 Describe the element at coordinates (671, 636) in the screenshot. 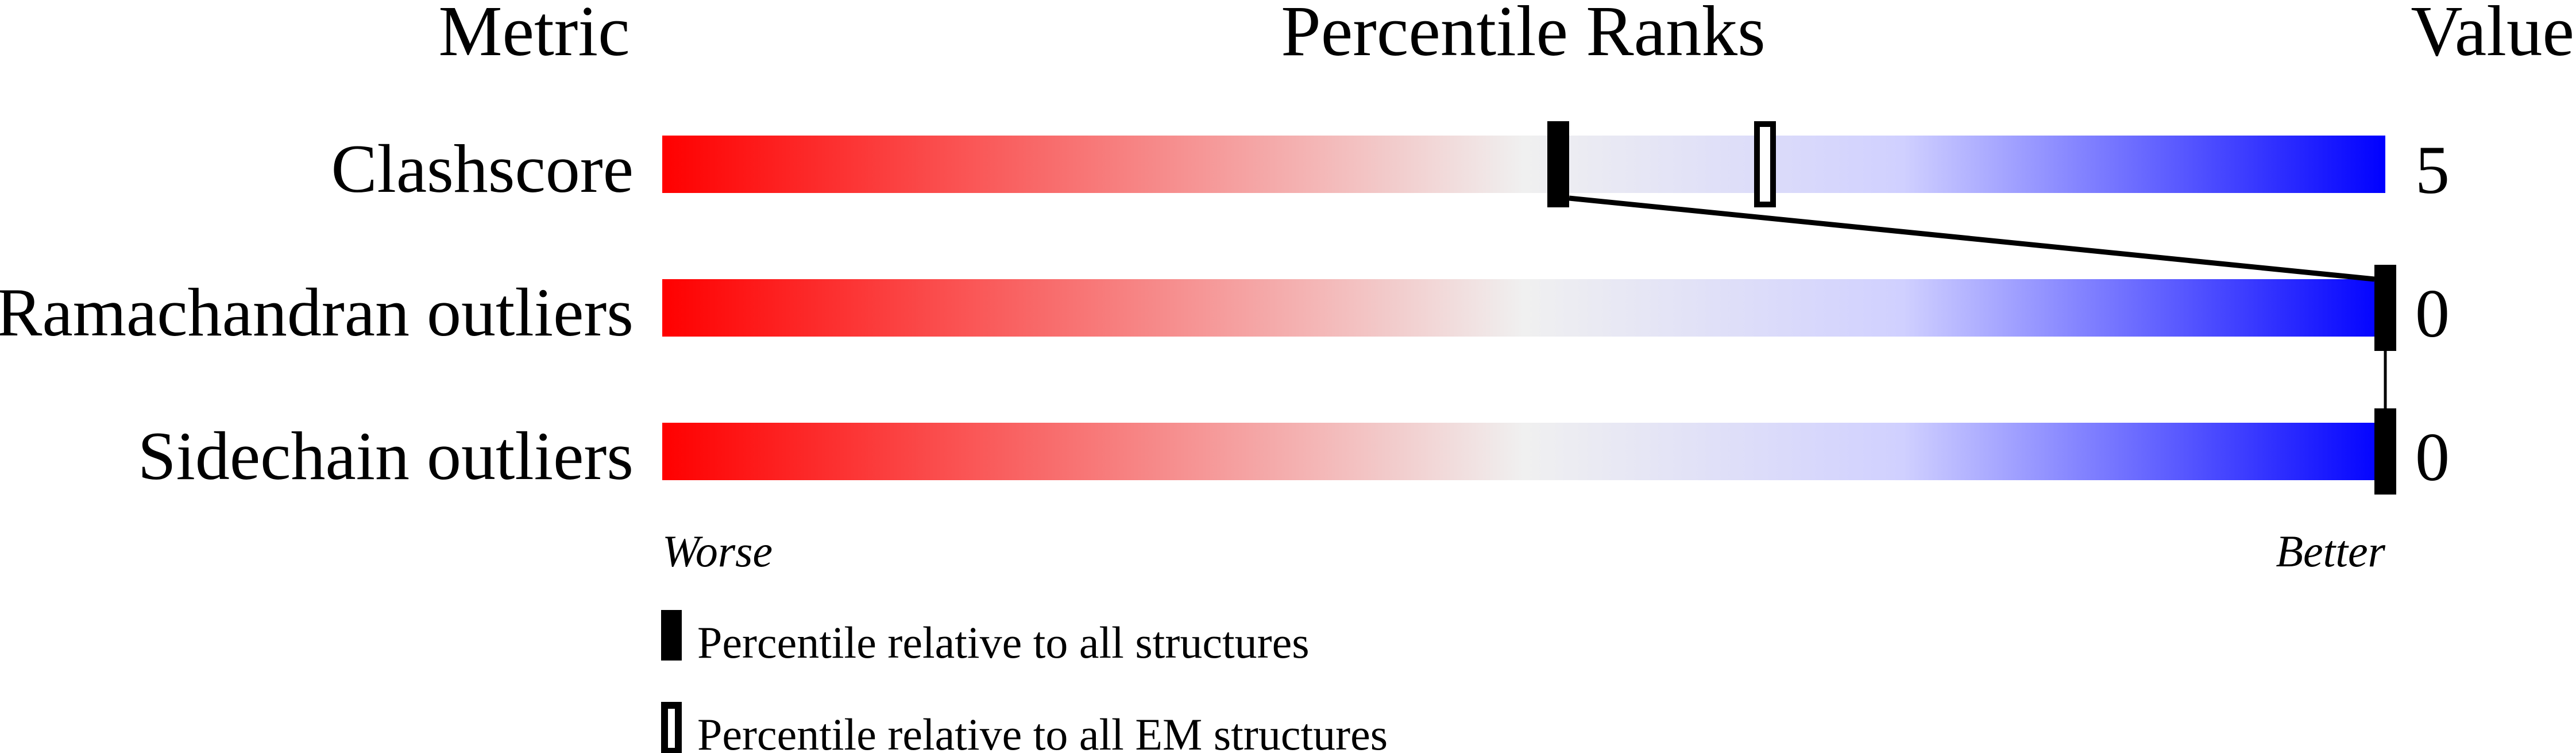

I see `legend-filled-marker` at that location.